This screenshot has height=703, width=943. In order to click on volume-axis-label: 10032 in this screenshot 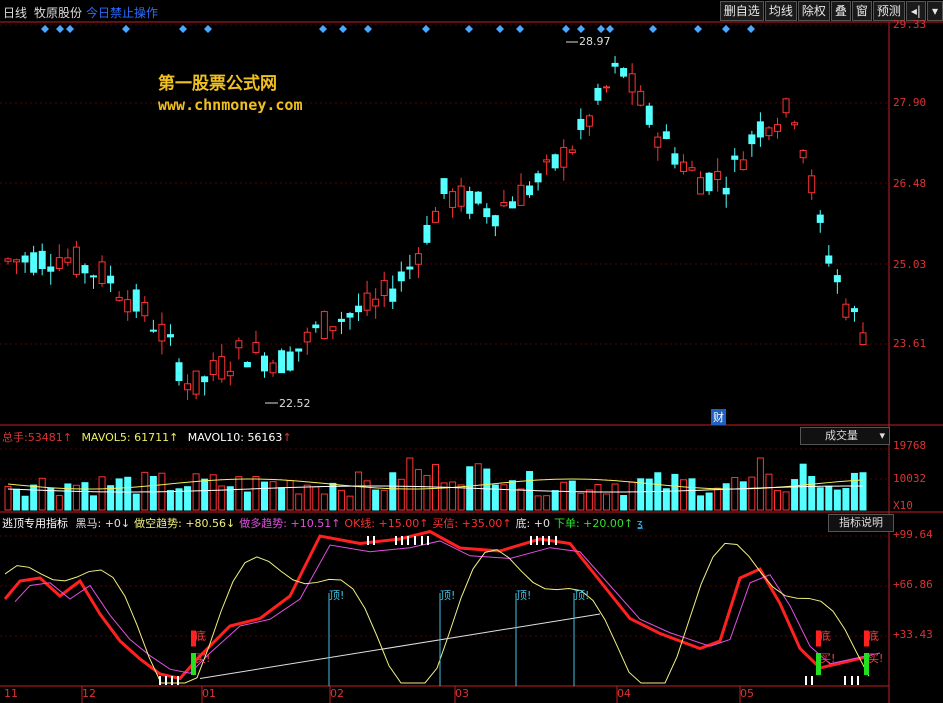, I will do `click(910, 478)`.